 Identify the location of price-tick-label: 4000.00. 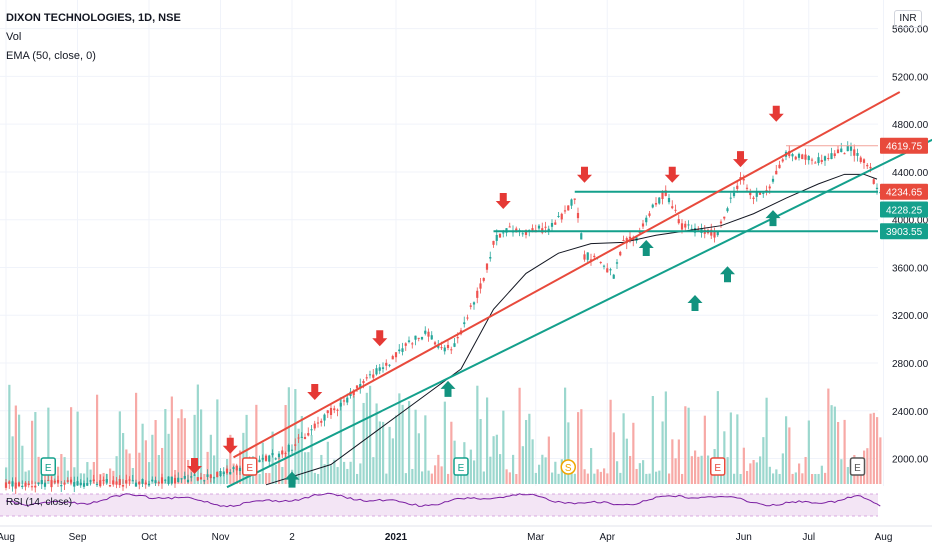
(910, 221).